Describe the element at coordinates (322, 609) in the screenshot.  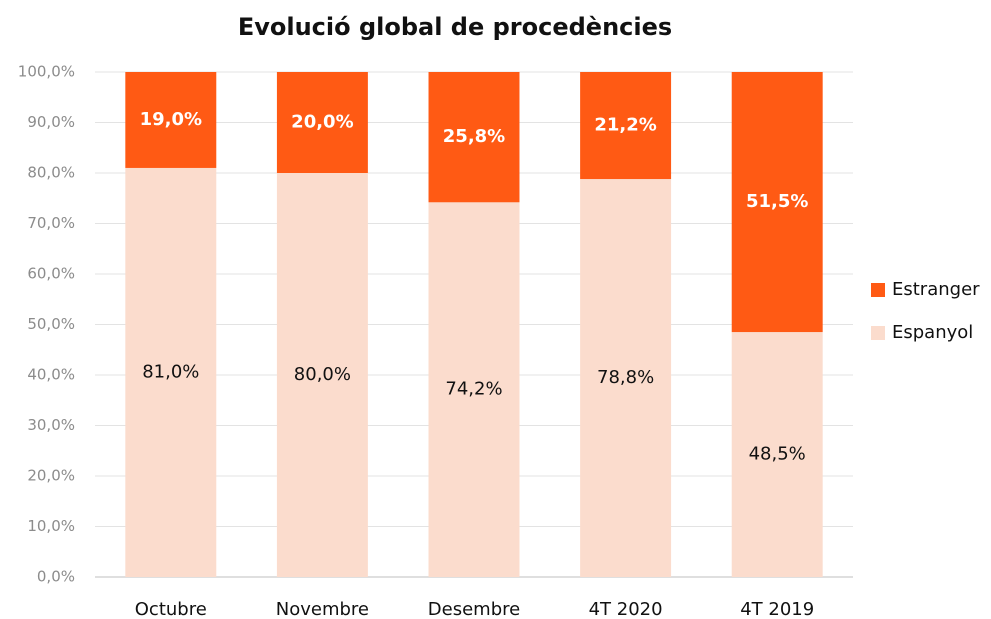
I see `x-tick-label: Novembre` at that location.